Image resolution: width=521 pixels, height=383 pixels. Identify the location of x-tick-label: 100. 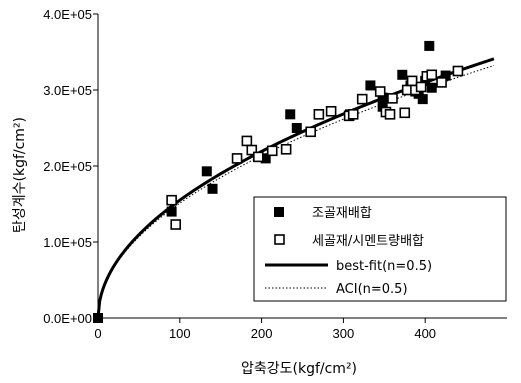
(180, 333).